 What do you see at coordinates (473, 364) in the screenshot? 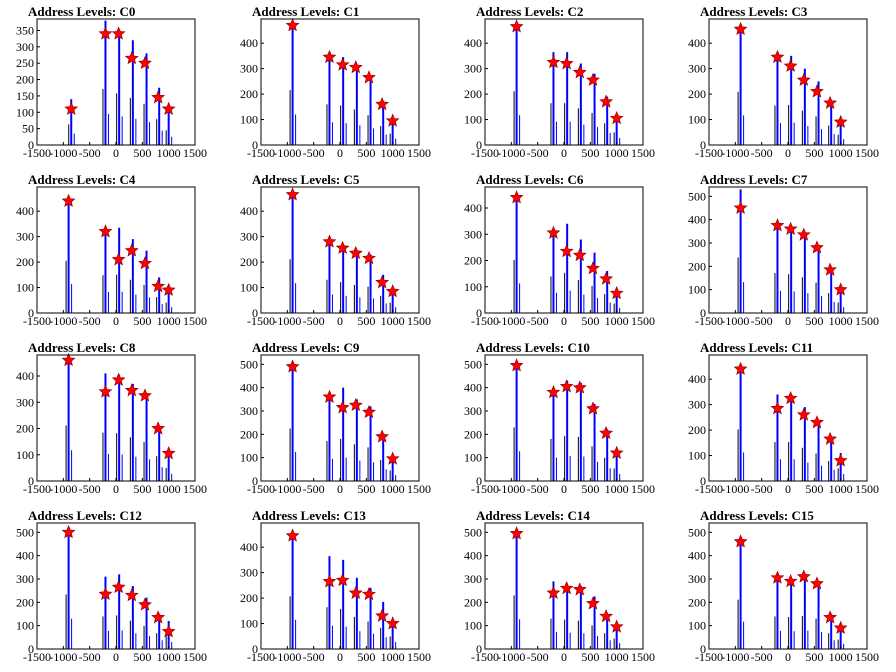
I see `y-tick-label: 500` at bounding box center [473, 364].